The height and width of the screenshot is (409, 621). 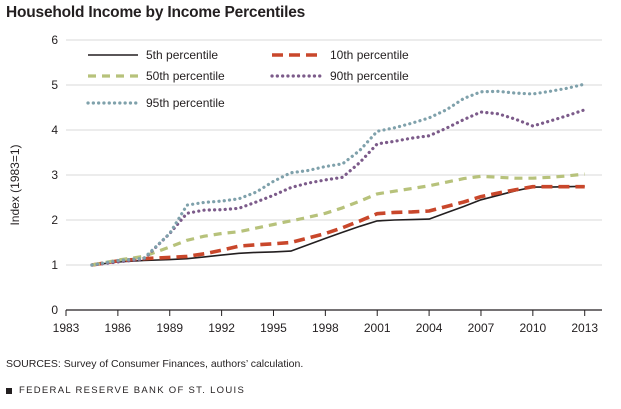 What do you see at coordinates (481, 328) in the screenshot?
I see `x-tick-label-2007: 2007` at bounding box center [481, 328].